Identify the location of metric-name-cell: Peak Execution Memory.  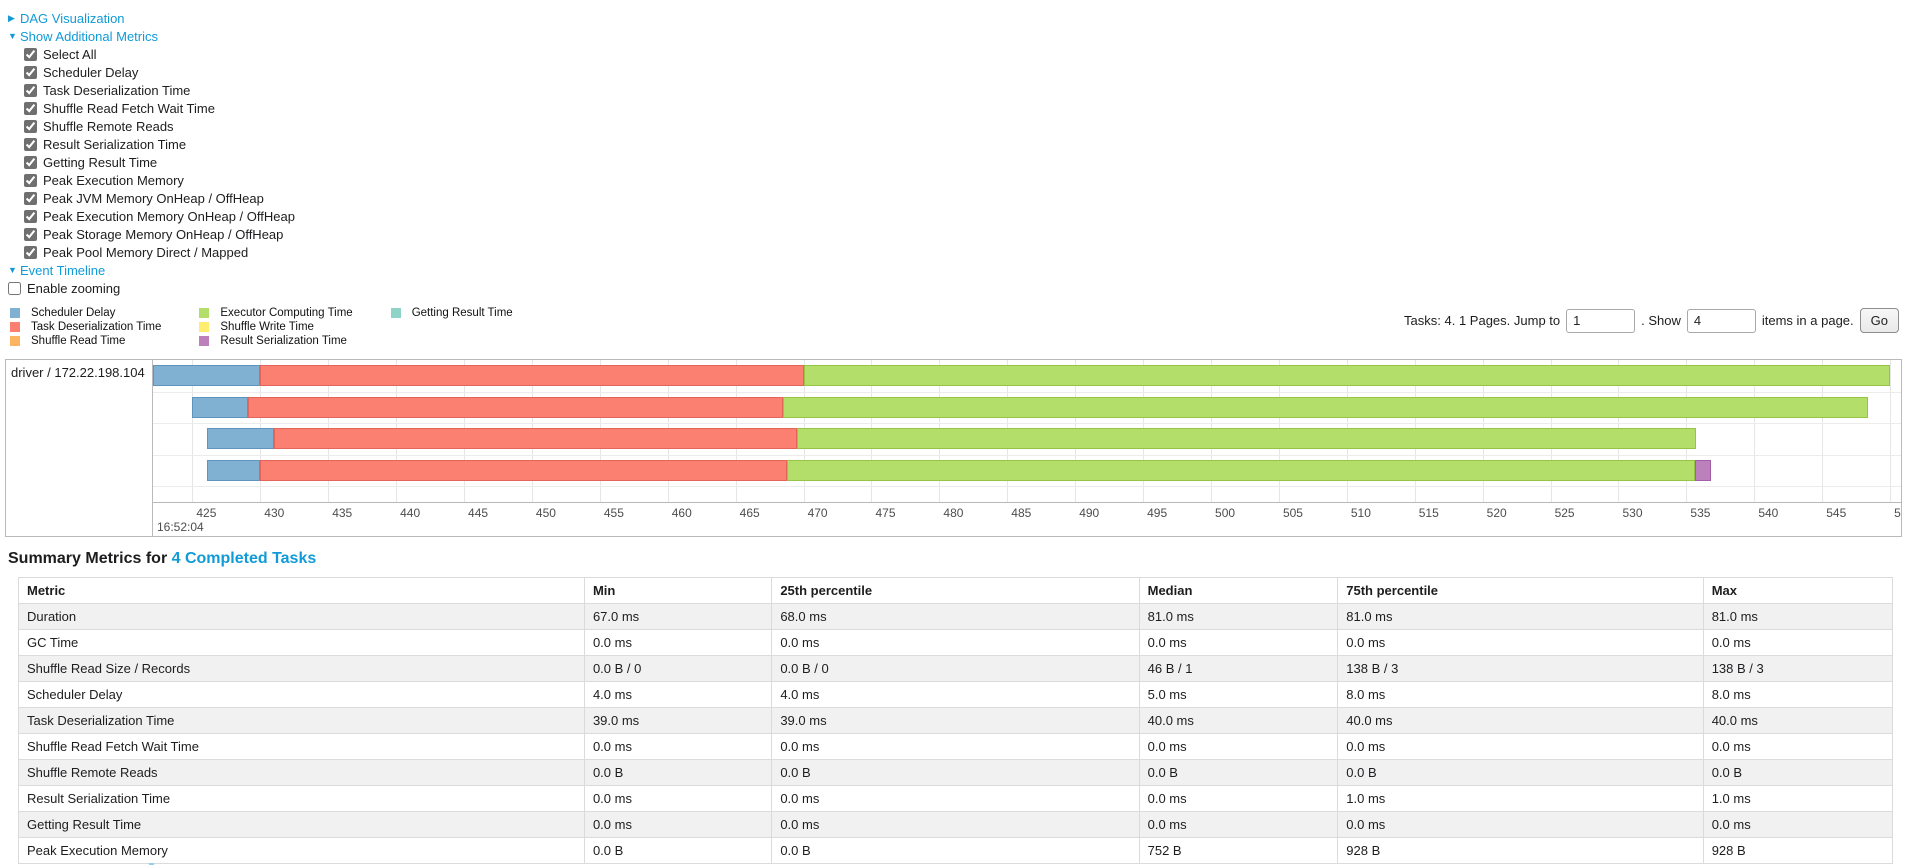
(301, 850).